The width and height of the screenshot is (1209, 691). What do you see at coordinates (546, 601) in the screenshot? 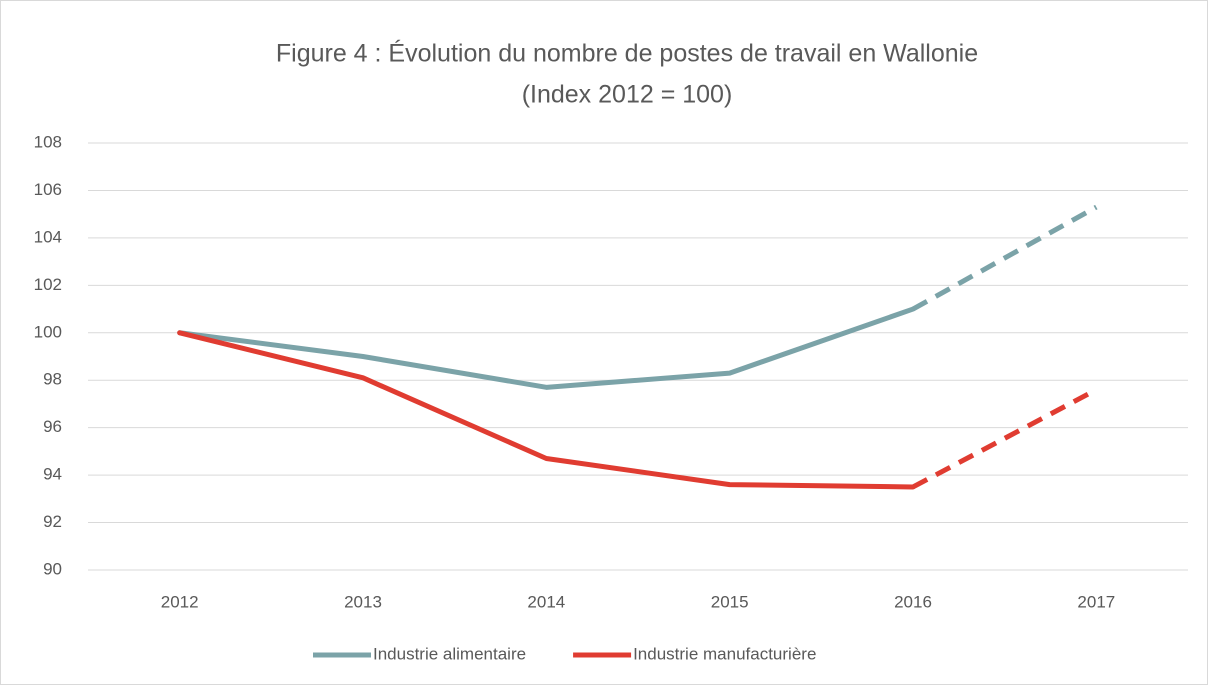
I see `x-tick-label: 2014` at bounding box center [546, 601].